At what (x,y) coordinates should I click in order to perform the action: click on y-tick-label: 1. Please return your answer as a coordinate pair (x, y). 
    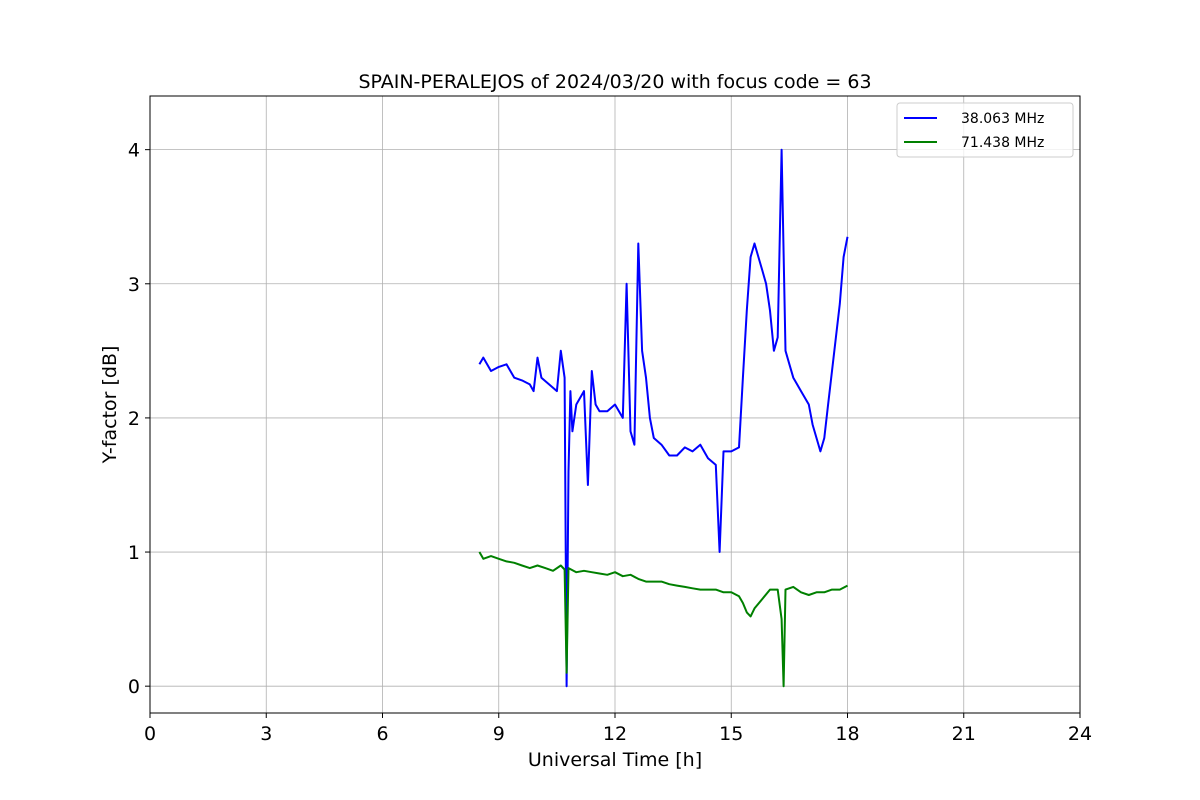
    Looking at the image, I should click on (134, 553).